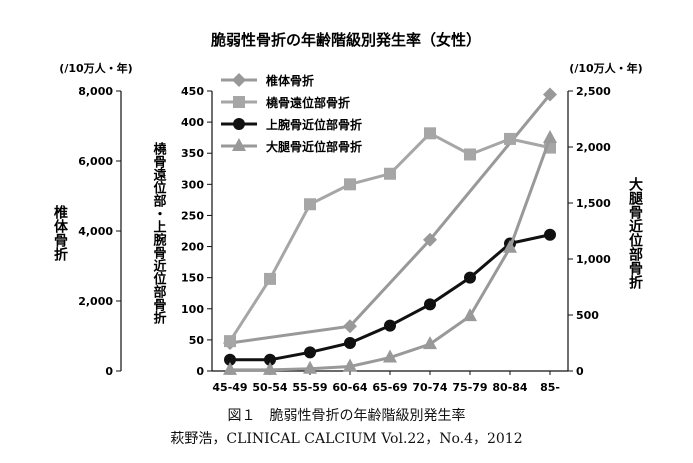 The image size is (693, 463). Describe the element at coordinates (197, 340) in the screenshot. I see `left-inner-tick-label: 50` at that location.